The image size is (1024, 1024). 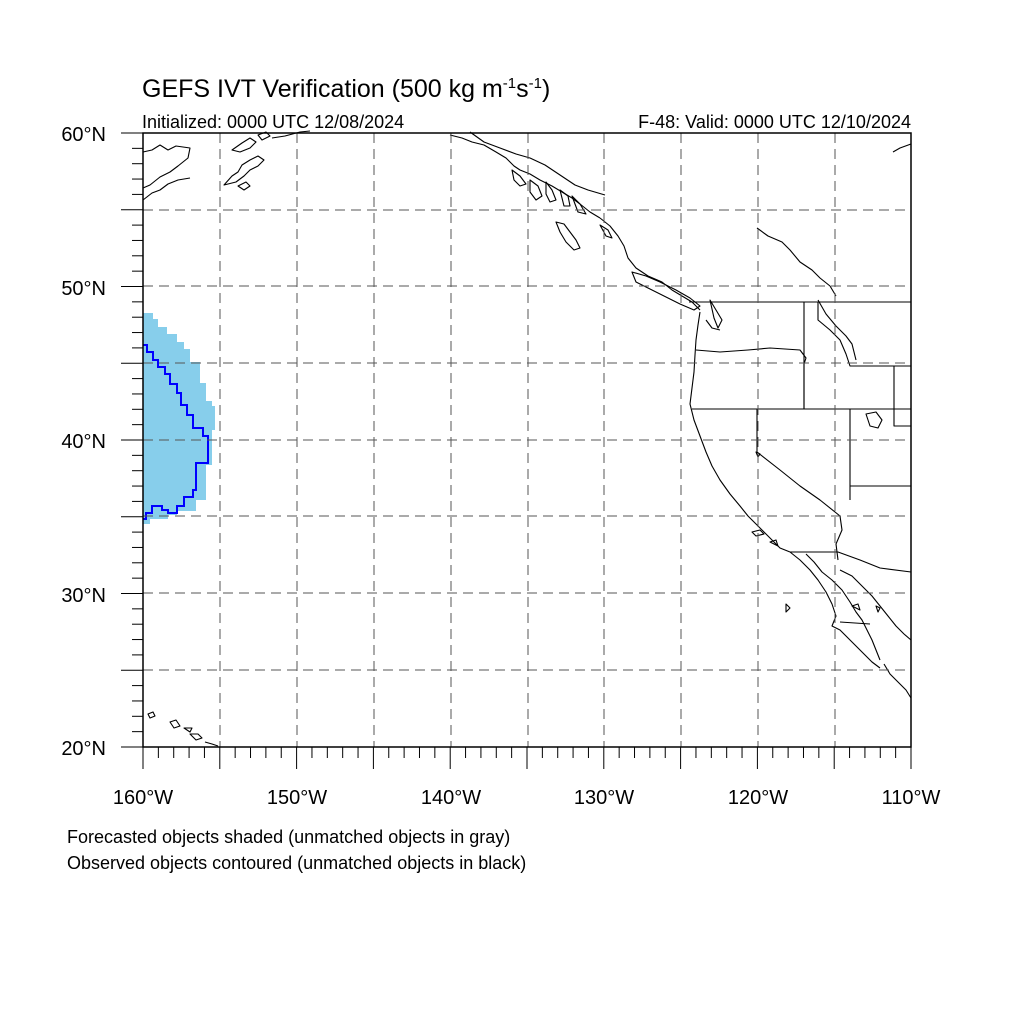 I want to click on lat-label: 40°N, so click(x=83, y=442).